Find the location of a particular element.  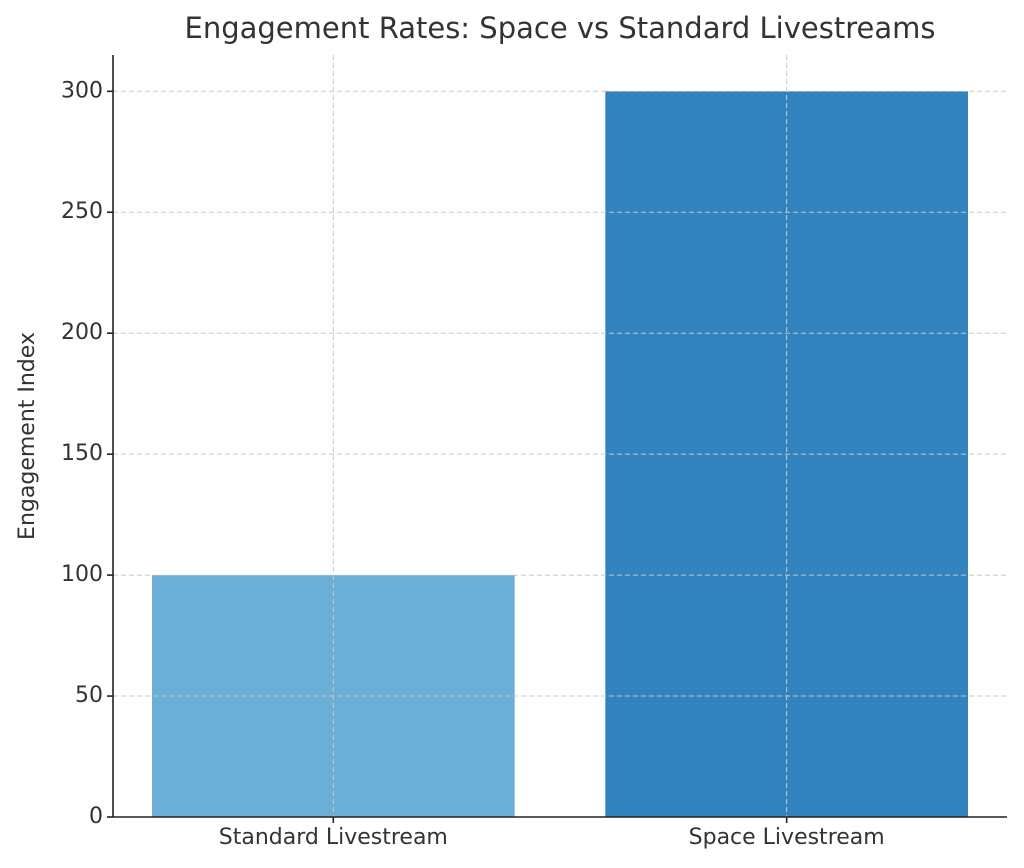

x-tick-label: Space Livestream is located at coordinates (787, 837).